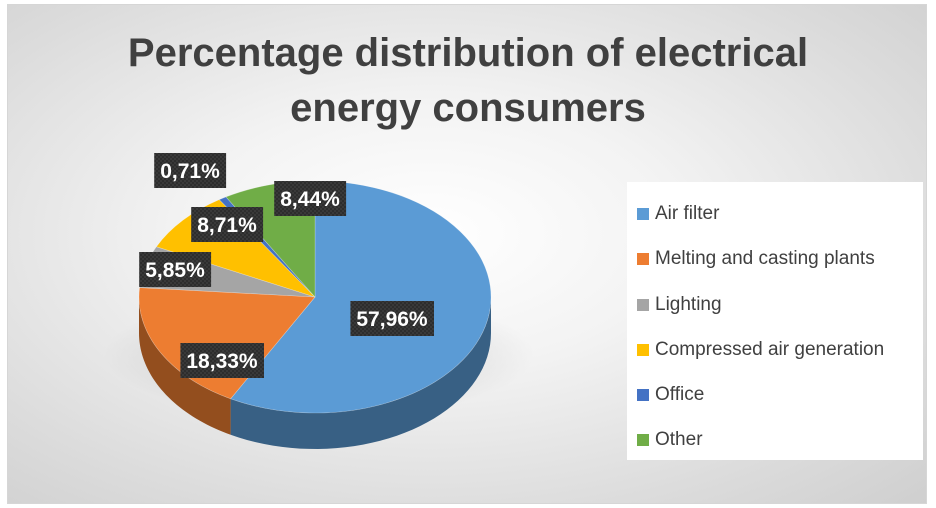  I want to click on data-label-box-office, so click(190, 170).